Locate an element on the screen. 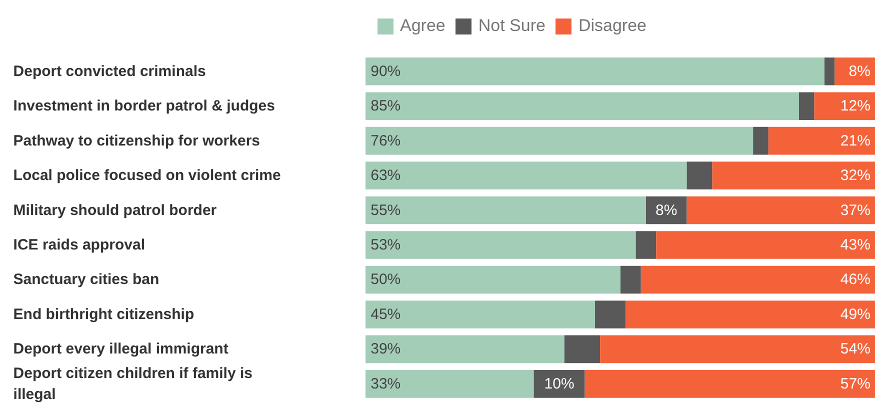 Image resolution: width=875 pixels, height=406 pixels. data-label: 63% is located at coordinates (385, 175).